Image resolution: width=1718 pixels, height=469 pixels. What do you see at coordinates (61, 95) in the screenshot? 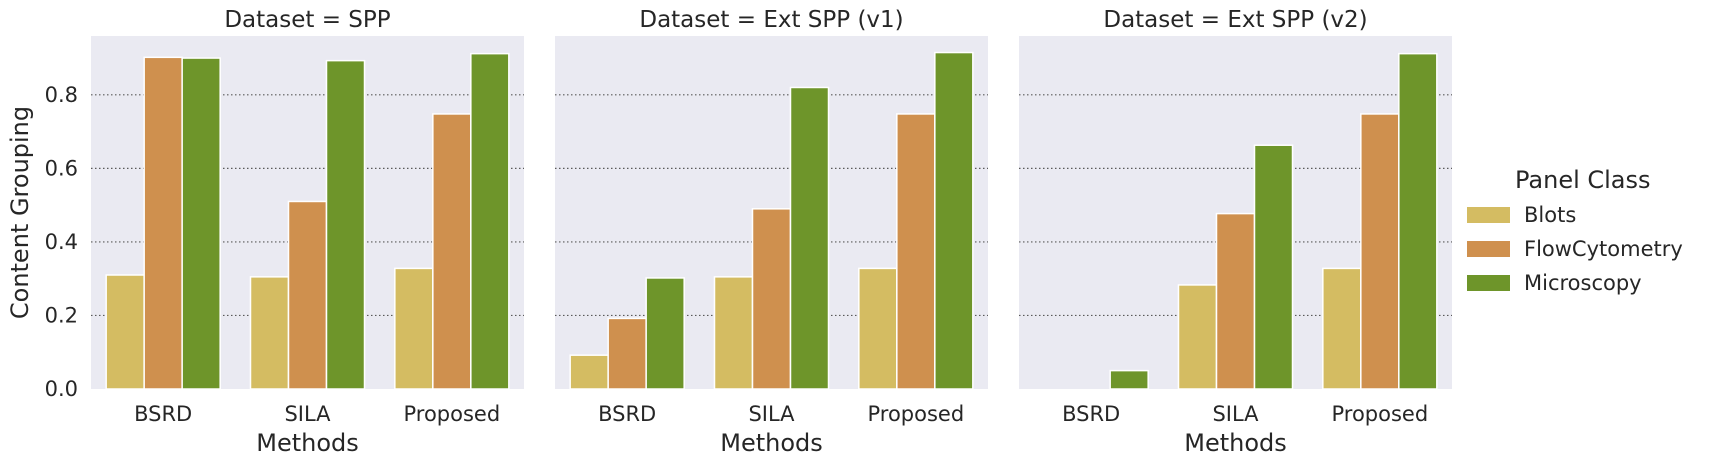
I see `y-tick-label: 0.8` at bounding box center [61, 95].